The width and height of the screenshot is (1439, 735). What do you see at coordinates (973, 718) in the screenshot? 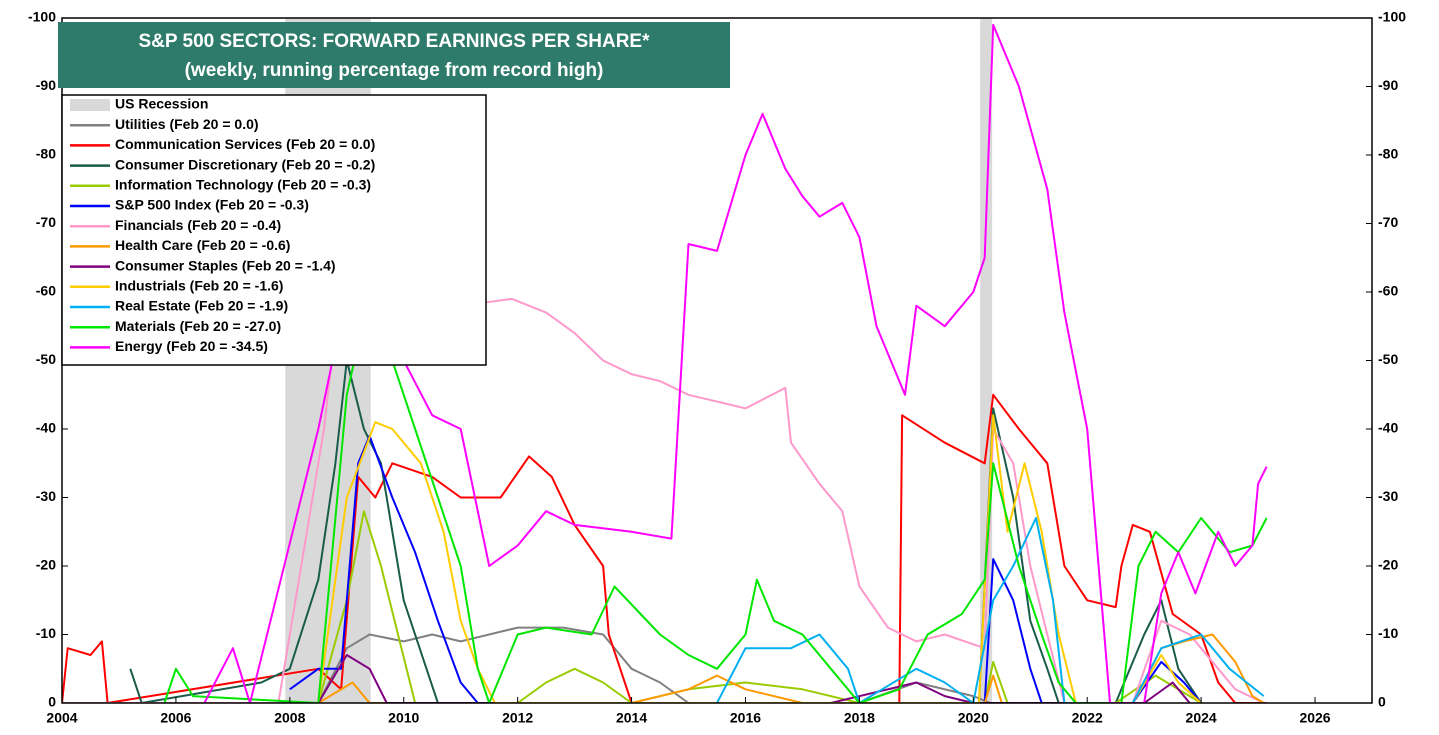
I see `x-tick-label: 2020` at bounding box center [973, 718].